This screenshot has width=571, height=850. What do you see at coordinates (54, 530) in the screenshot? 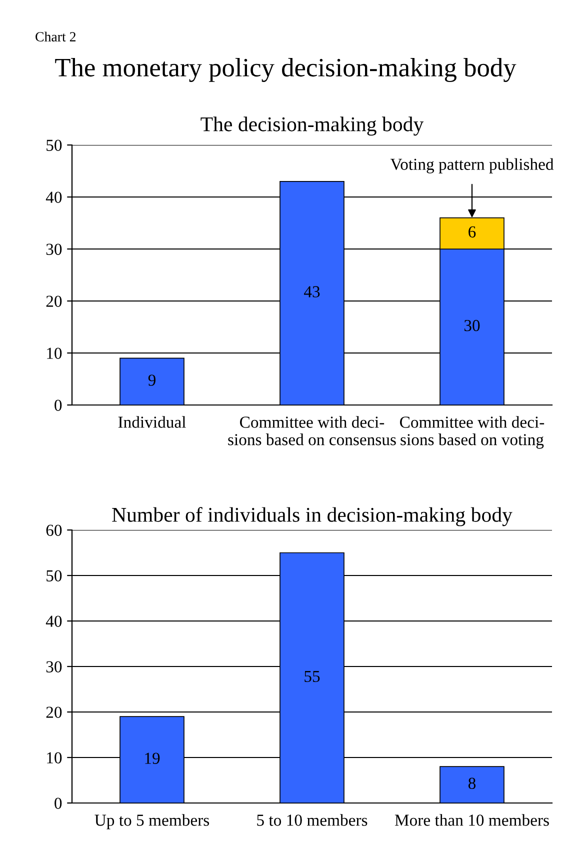
I see `y-tick-label: 60` at bounding box center [54, 530].